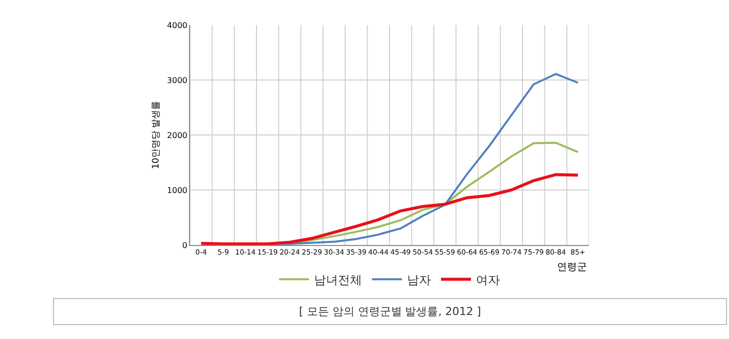 This screenshot has width=729, height=339. I want to click on line-series, so click(390, 209).